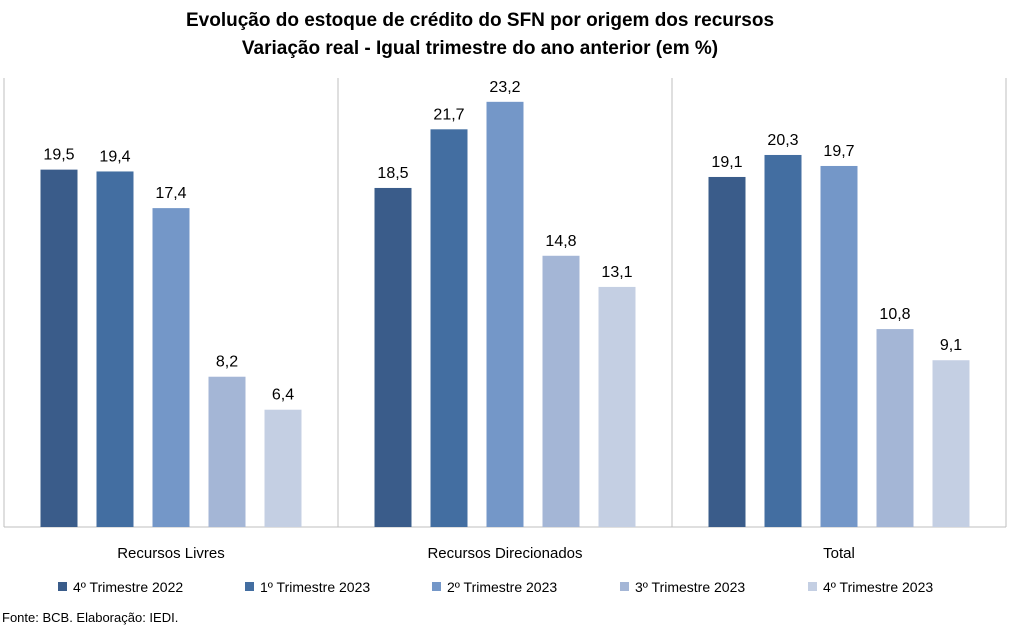 This screenshot has height=631, width=1012. What do you see at coordinates (128, 587) in the screenshot?
I see `legend-label: 4º Trimestre 2022` at bounding box center [128, 587].